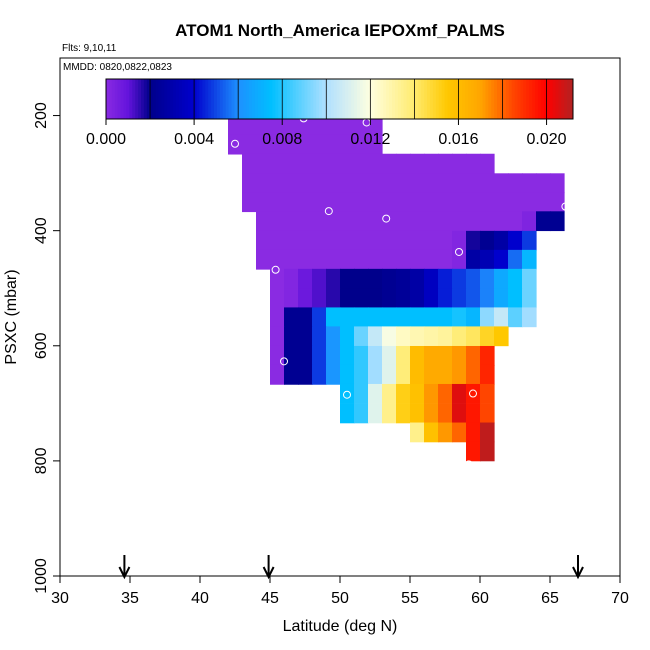 This screenshot has height=650, width=650. Describe the element at coordinates (89, 48) in the screenshot. I see `flights-label: Flts: 9,10,11` at that location.